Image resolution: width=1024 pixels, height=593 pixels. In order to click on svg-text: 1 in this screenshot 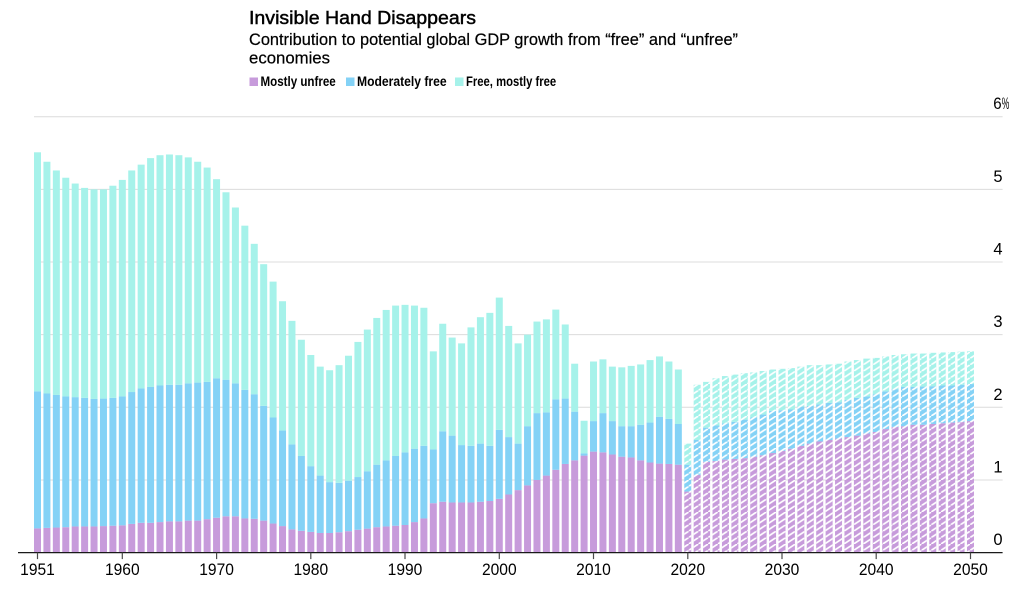, I will do `click(997, 468)`.